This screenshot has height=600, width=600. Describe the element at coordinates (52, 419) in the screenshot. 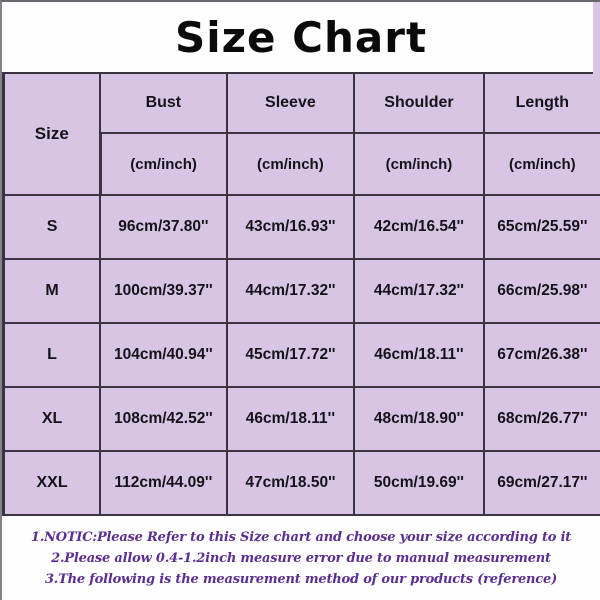

I see `size-cell: XL` at that location.